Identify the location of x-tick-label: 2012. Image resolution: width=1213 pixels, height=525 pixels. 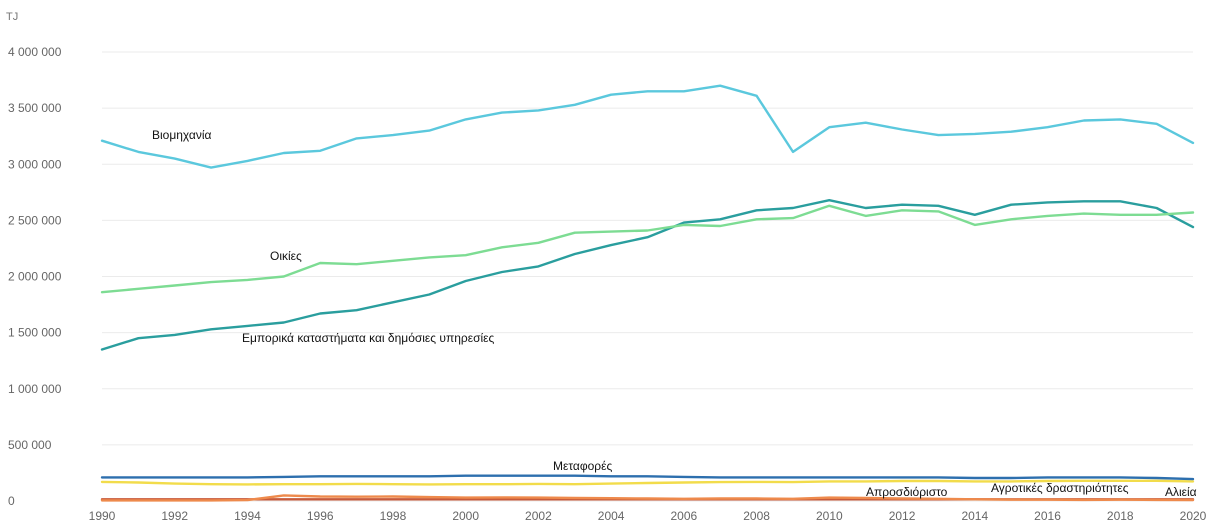
(902, 516).